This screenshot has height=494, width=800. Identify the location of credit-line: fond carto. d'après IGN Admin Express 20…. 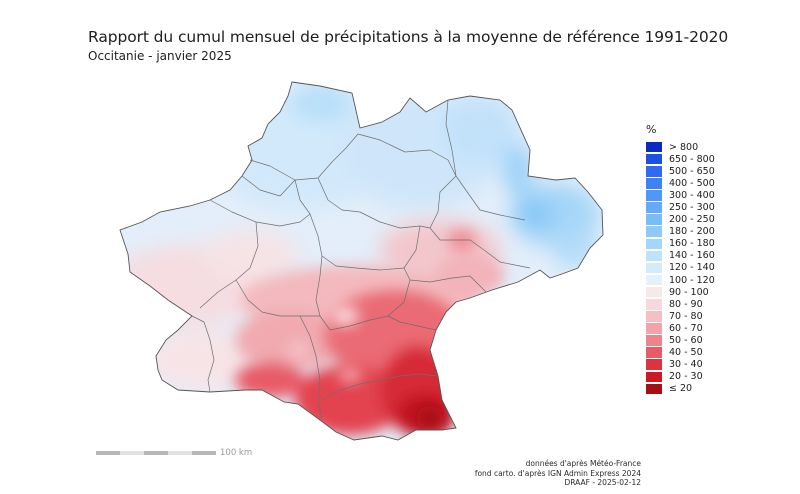
(557, 473).